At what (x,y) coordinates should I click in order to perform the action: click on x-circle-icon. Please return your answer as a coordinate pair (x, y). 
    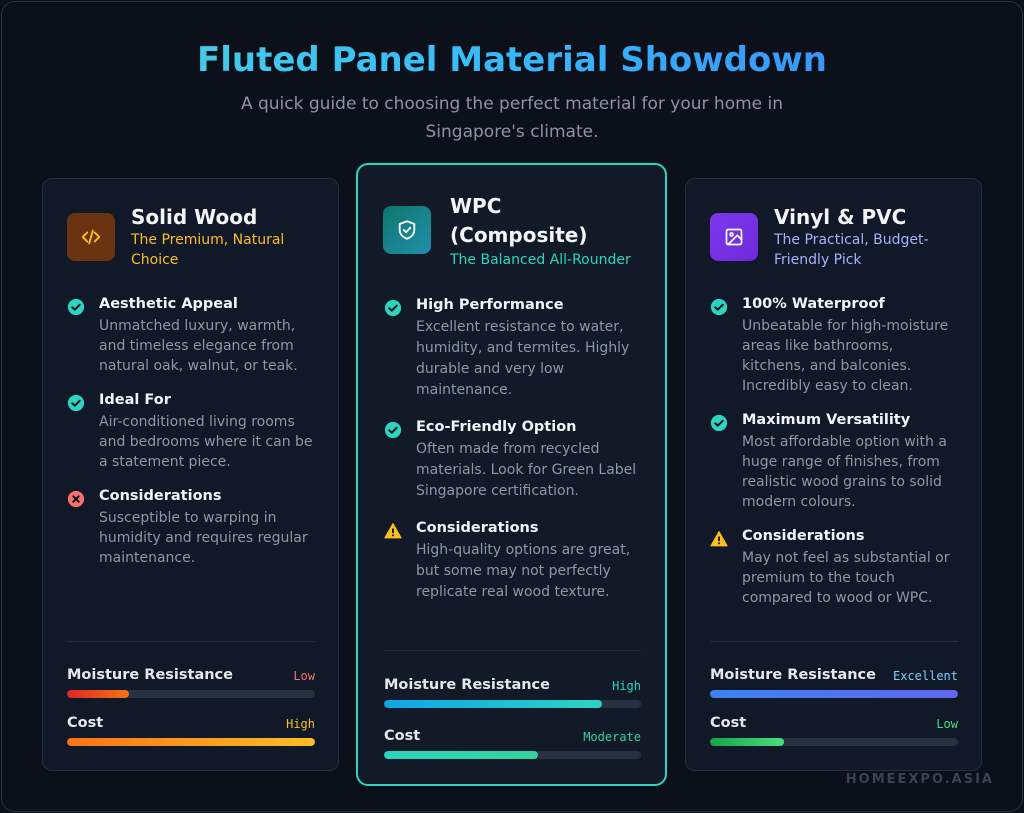
    Looking at the image, I should click on (76, 499).